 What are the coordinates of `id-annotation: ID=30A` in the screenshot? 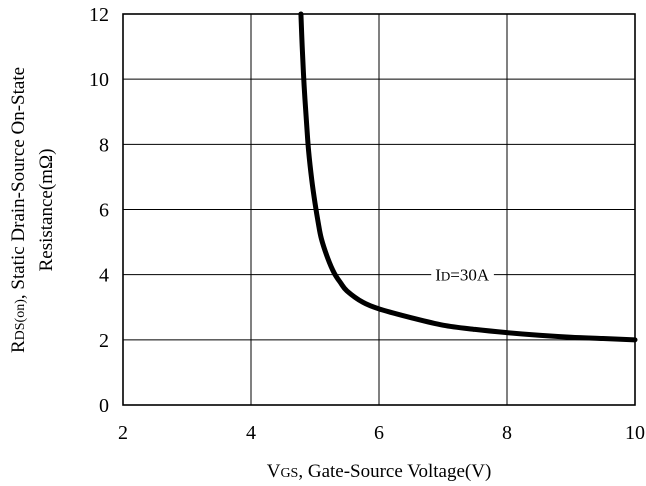 It's located at (462, 275).